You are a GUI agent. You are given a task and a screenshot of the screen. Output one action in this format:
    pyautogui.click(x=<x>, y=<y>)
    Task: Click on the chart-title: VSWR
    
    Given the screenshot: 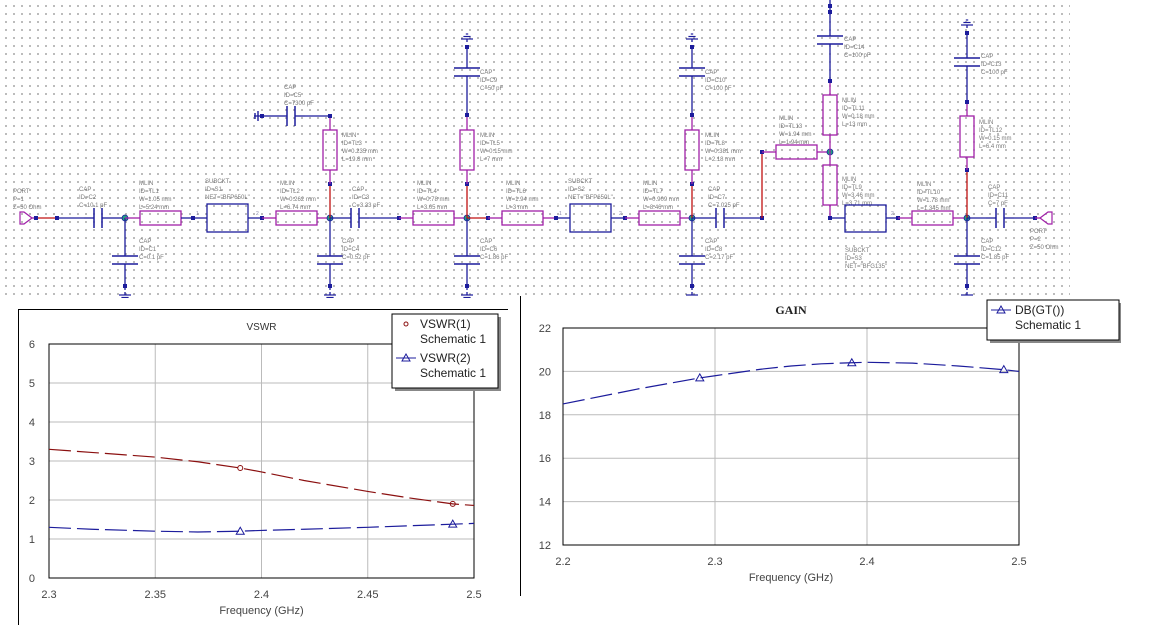 What is the action you would take?
    pyautogui.click(x=262, y=327)
    